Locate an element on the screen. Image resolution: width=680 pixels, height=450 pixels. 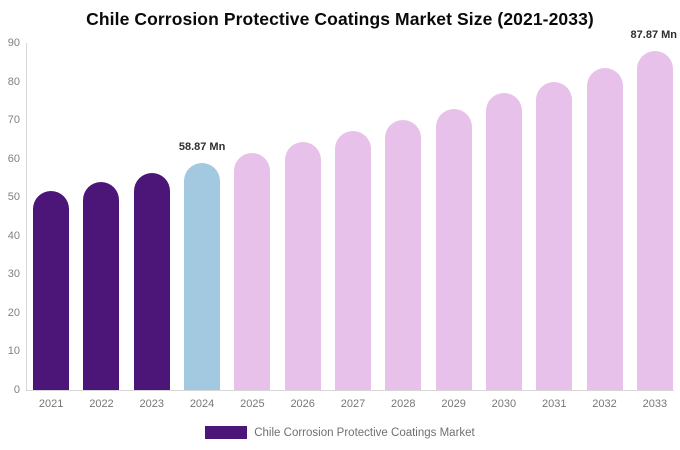
x-tick-label: 2030 is located at coordinates (504, 404).